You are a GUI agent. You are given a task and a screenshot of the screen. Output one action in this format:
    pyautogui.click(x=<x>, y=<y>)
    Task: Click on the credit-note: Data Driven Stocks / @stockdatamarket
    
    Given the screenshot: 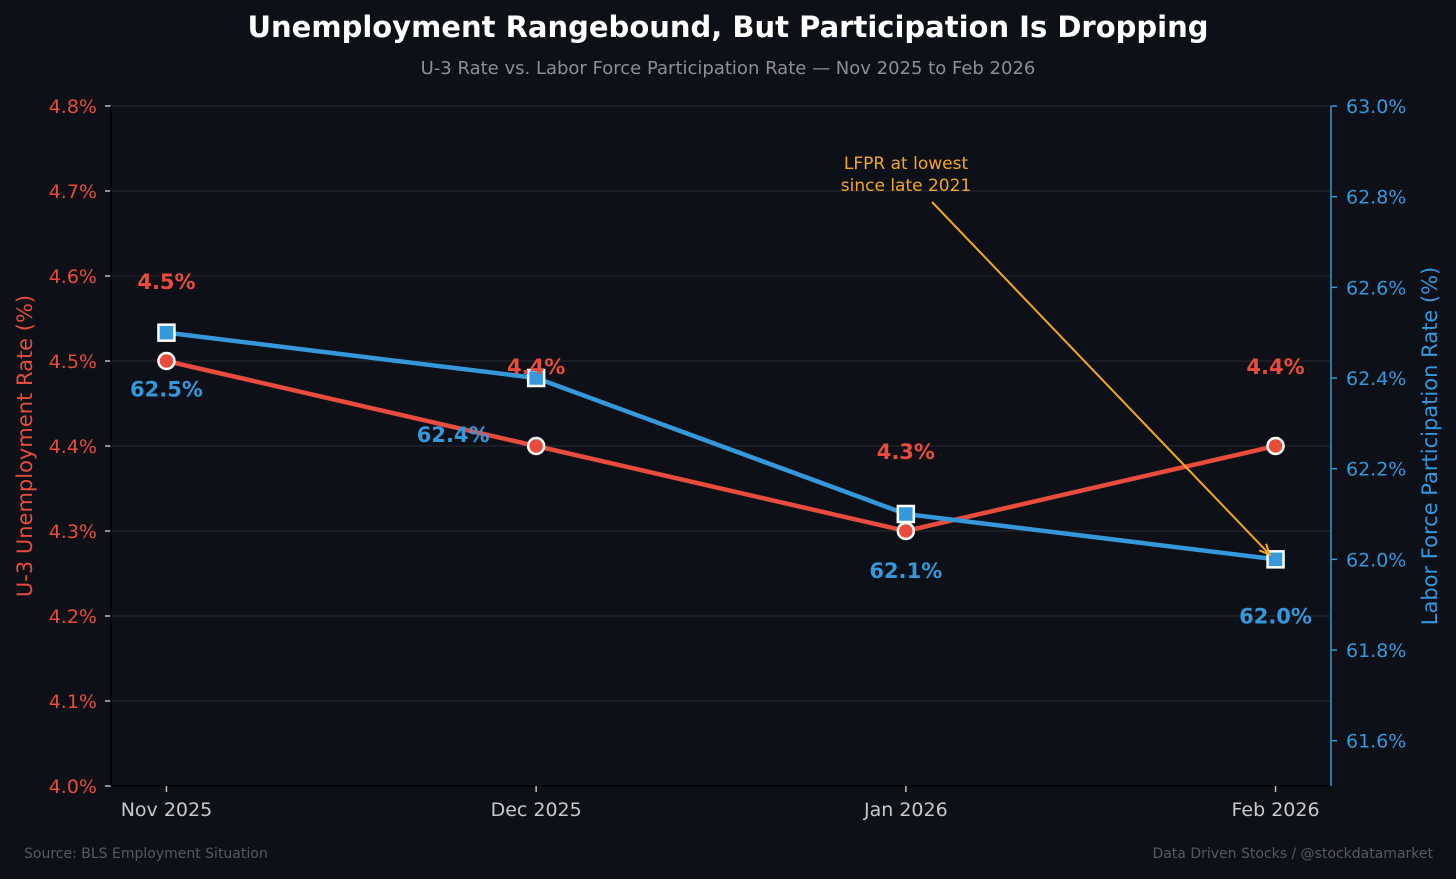 What is the action you would take?
    pyautogui.click(x=1292, y=854)
    